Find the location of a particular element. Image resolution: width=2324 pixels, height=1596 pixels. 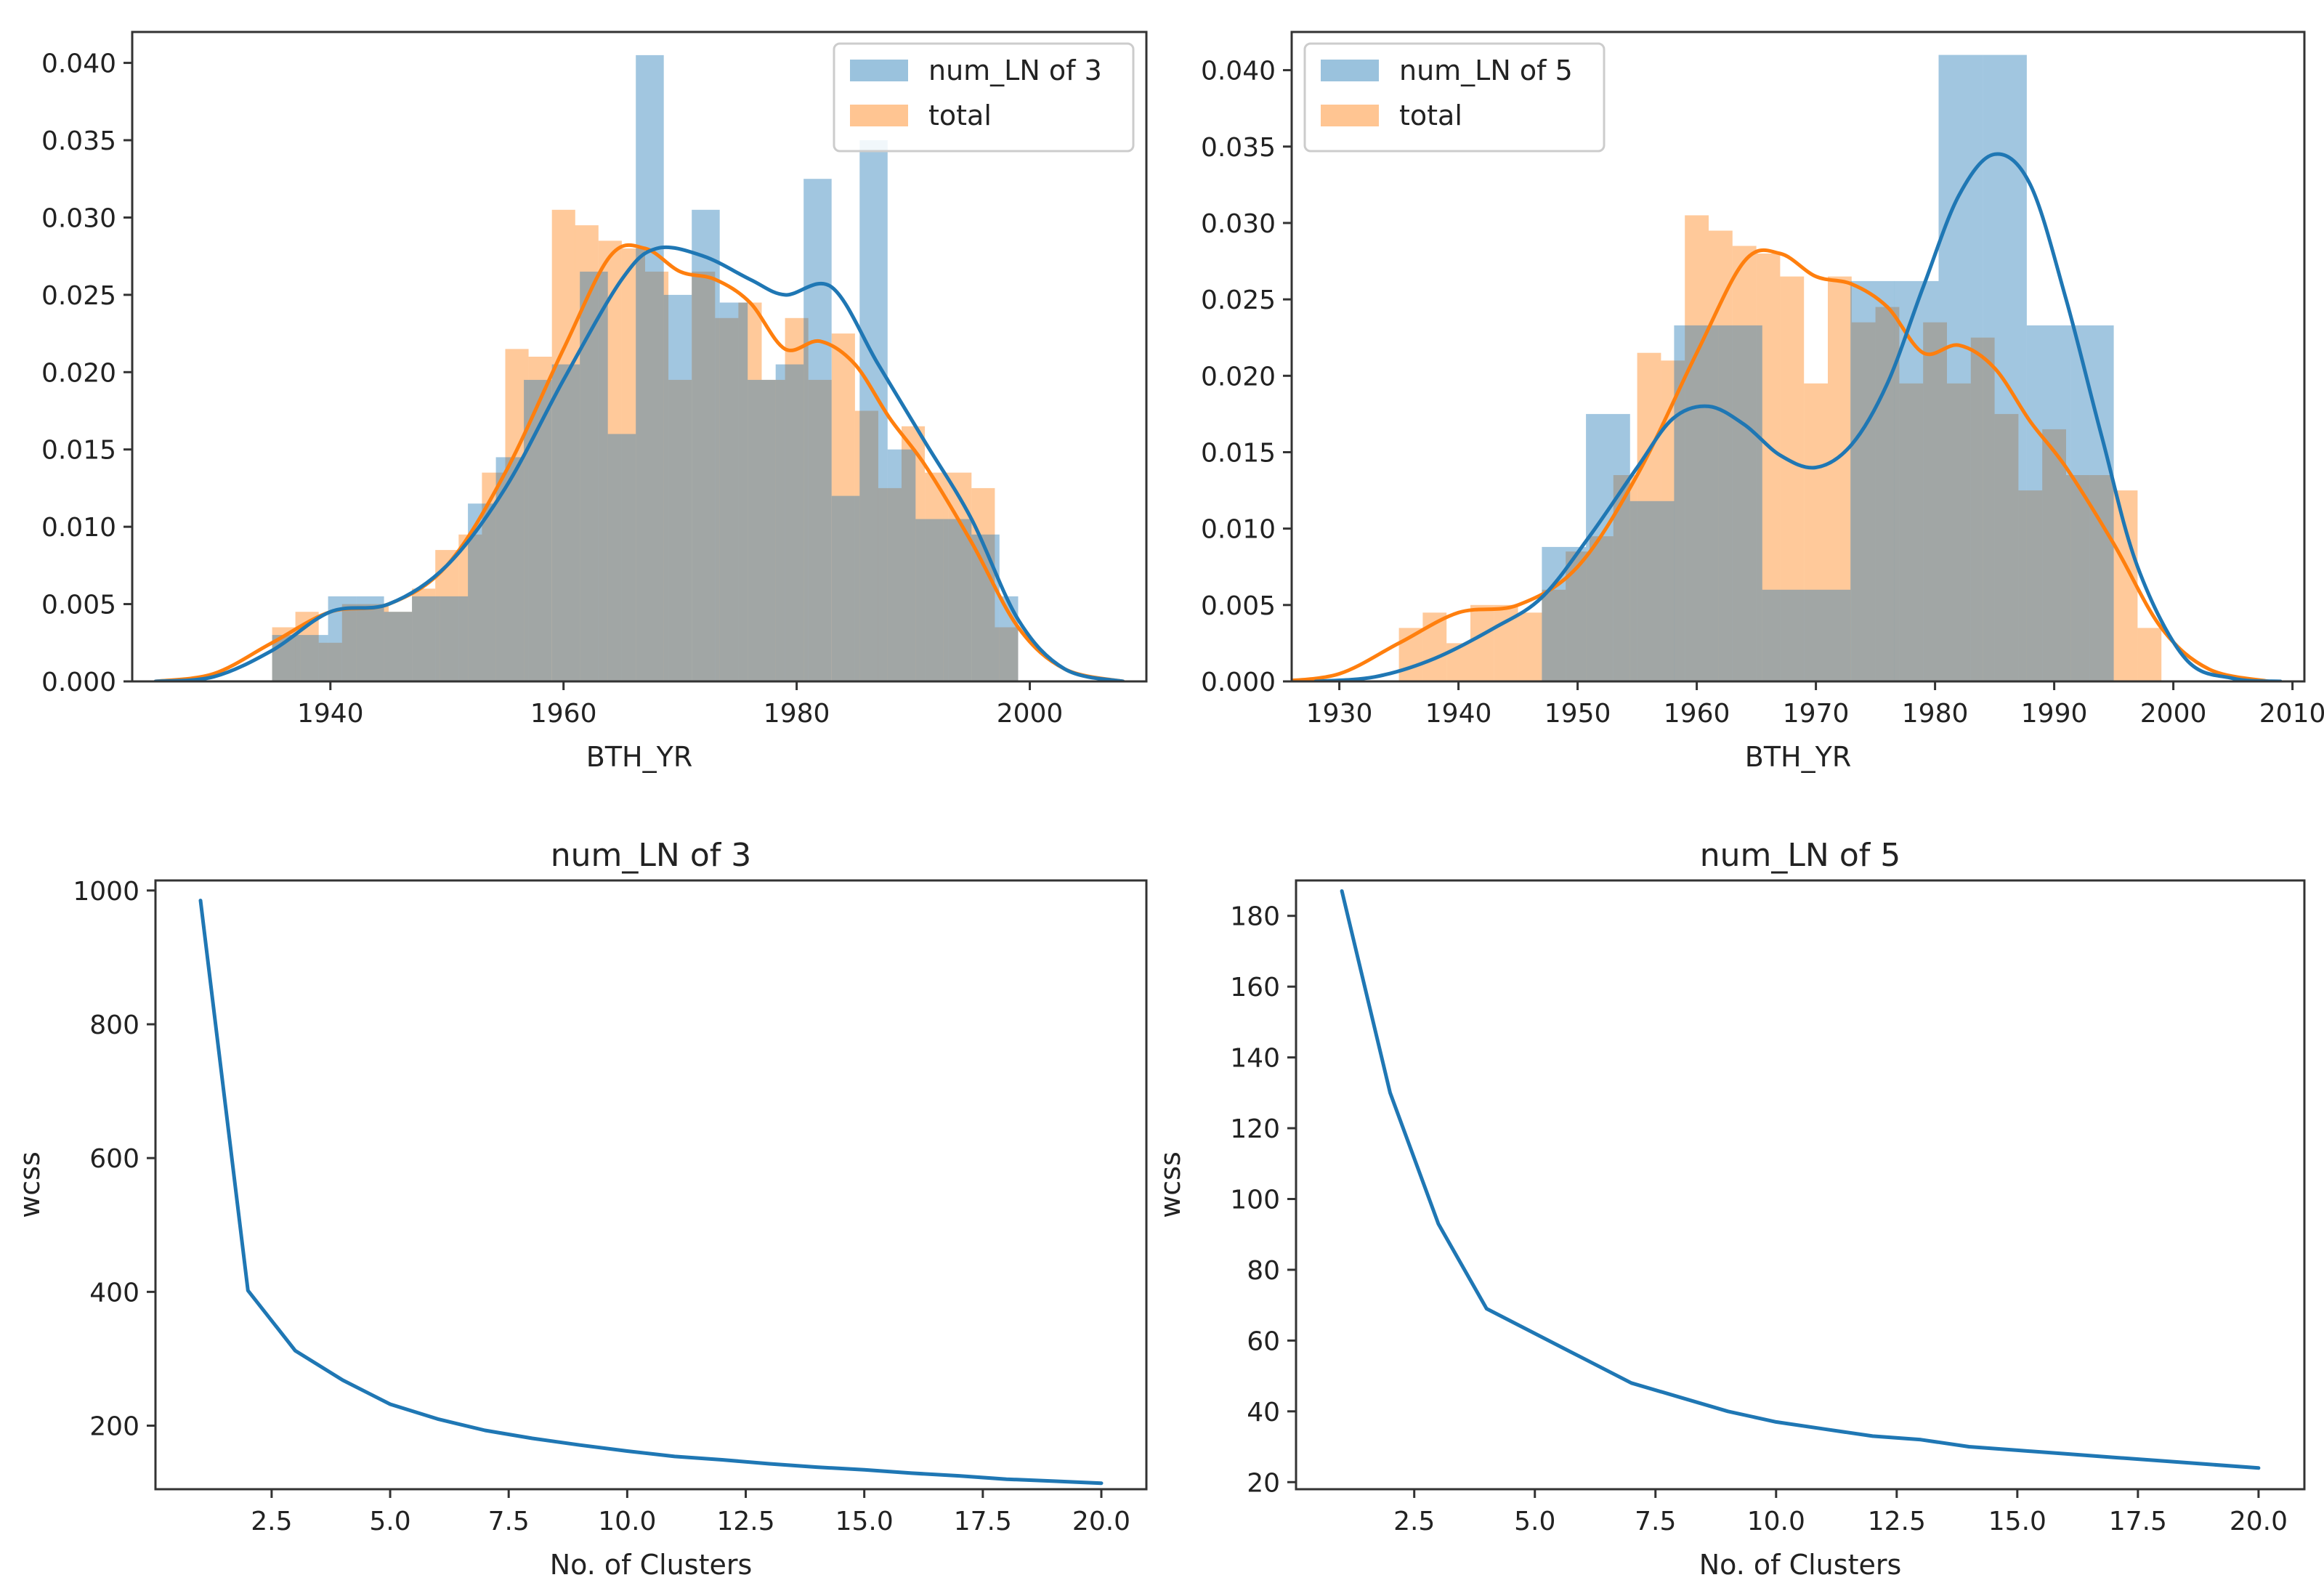

y-tick-label: 1000 is located at coordinates (106, 892).